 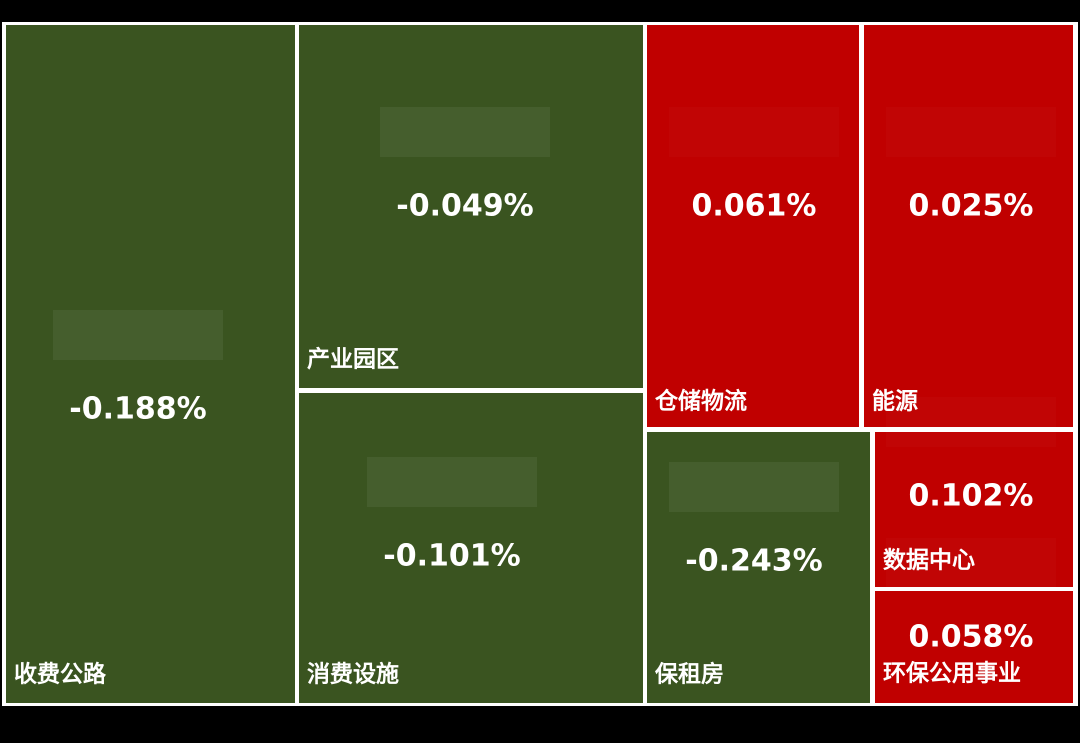 What do you see at coordinates (895, 401) in the screenshot?
I see `tile-name: 能源` at bounding box center [895, 401].